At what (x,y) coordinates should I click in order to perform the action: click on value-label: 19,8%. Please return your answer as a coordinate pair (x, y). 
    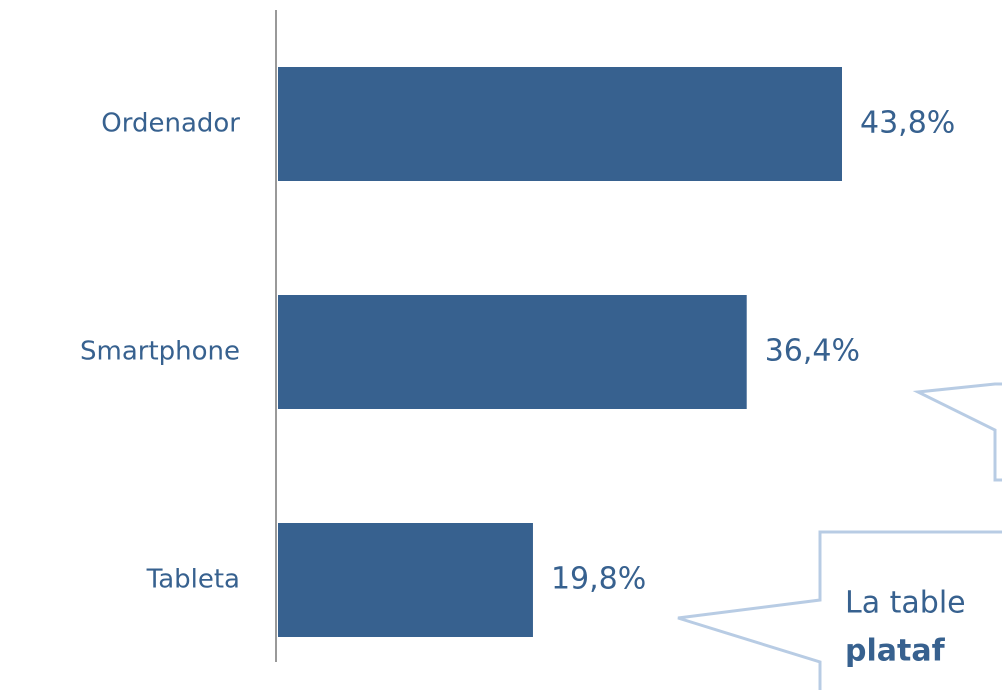
    Looking at the image, I should click on (598, 579).